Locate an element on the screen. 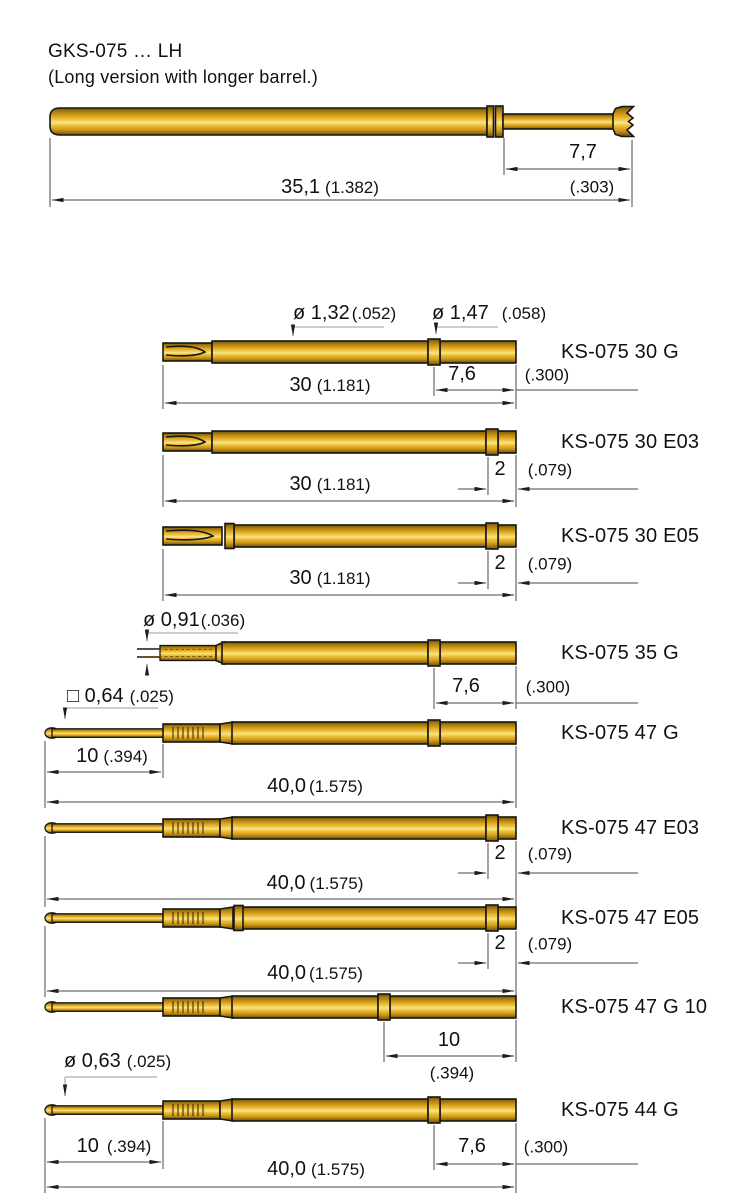  callout-tip-diameter-44g: ø 0,63 (.025) is located at coordinates (117, 1061).